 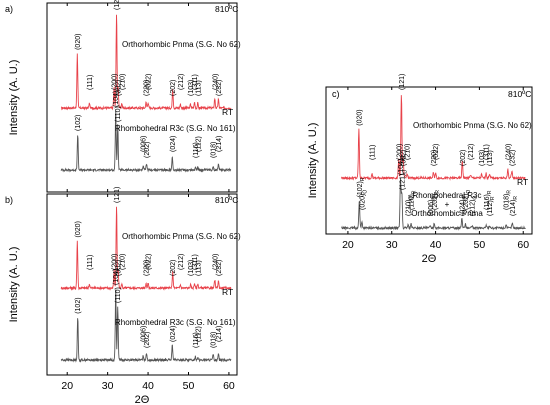 I want to click on peak-label: (210)O, so click(x=409, y=206).